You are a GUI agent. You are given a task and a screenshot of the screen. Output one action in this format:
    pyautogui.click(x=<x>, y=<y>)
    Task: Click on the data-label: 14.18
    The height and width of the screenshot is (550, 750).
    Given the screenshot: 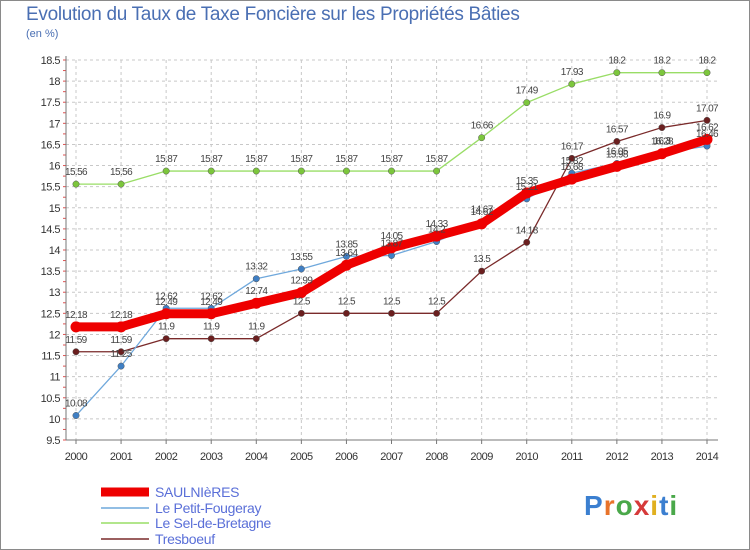 What is the action you would take?
    pyautogui.click(x=527, y=230)
    